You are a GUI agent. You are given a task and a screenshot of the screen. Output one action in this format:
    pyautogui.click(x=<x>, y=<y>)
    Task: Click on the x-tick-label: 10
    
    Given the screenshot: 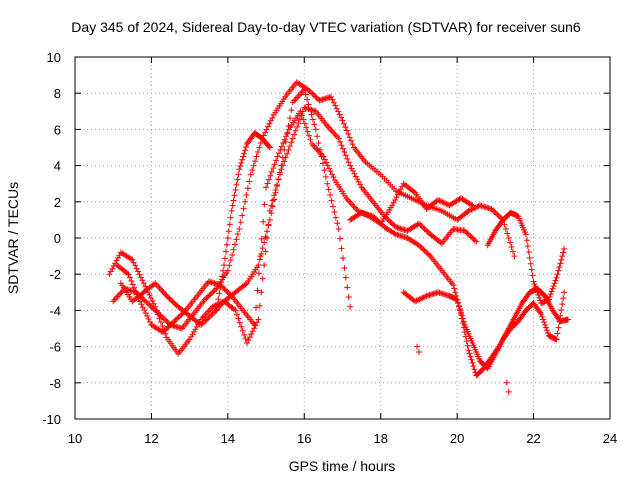 What is the action you would take?
    pyautogui.click(x=75, y=438)
    